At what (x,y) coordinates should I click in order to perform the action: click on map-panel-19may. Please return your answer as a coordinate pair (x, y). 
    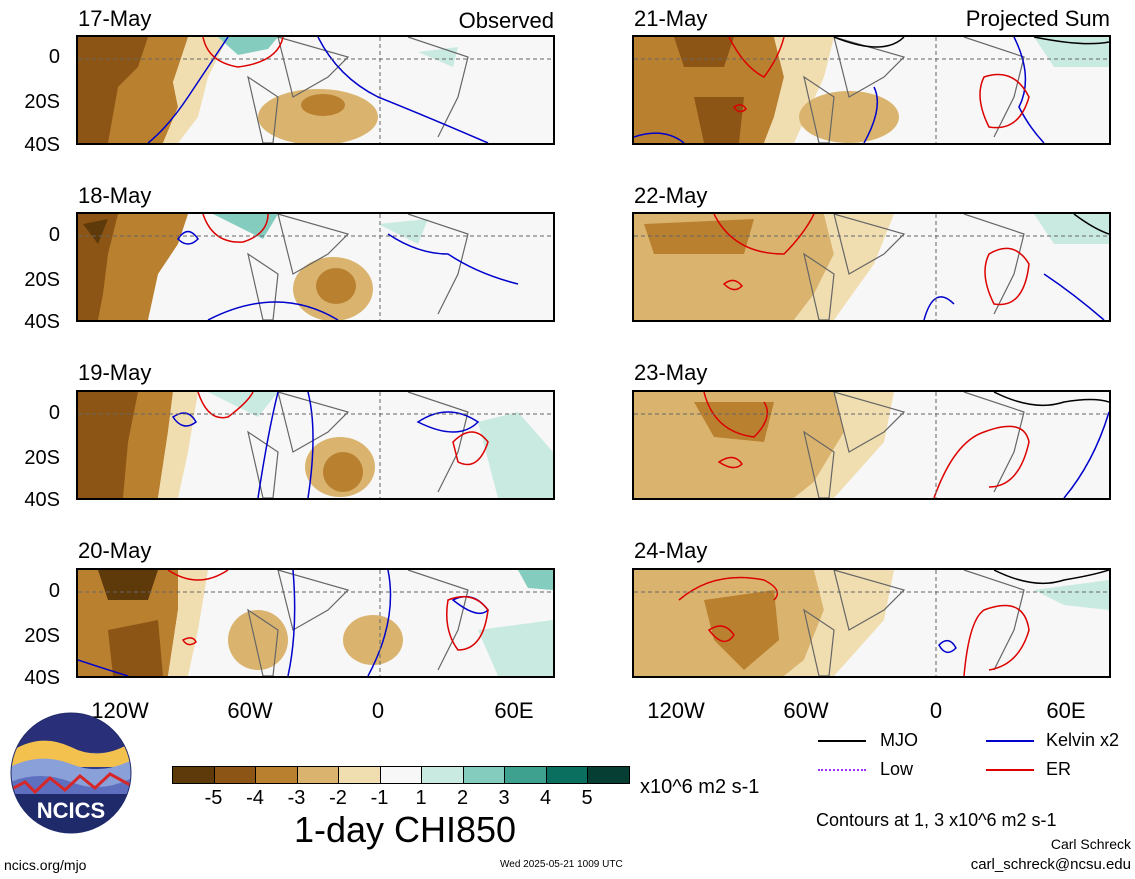
    Looking at the image, I should click on (315, 445).